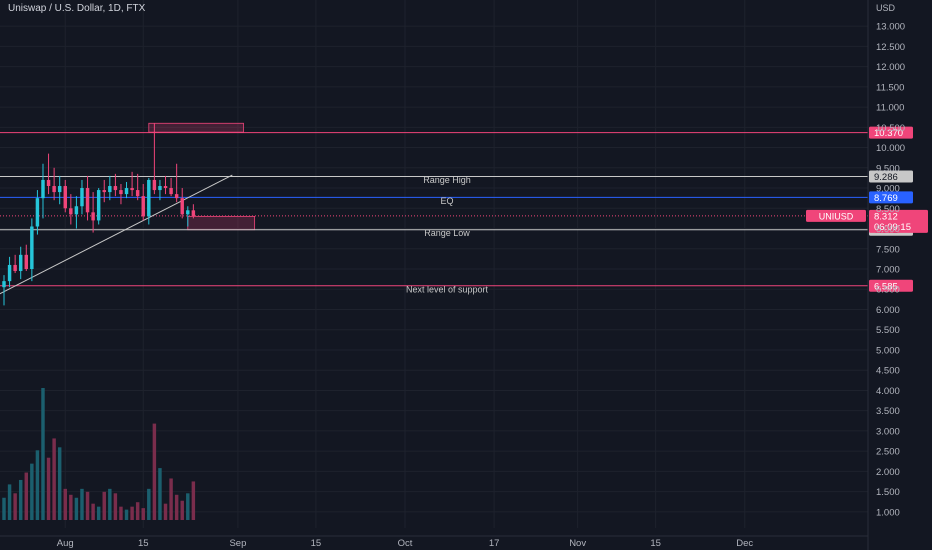 The height and width of the screenshot is (550, 932). I want to click on price-tick-label: 9.500, so click(888, 168).